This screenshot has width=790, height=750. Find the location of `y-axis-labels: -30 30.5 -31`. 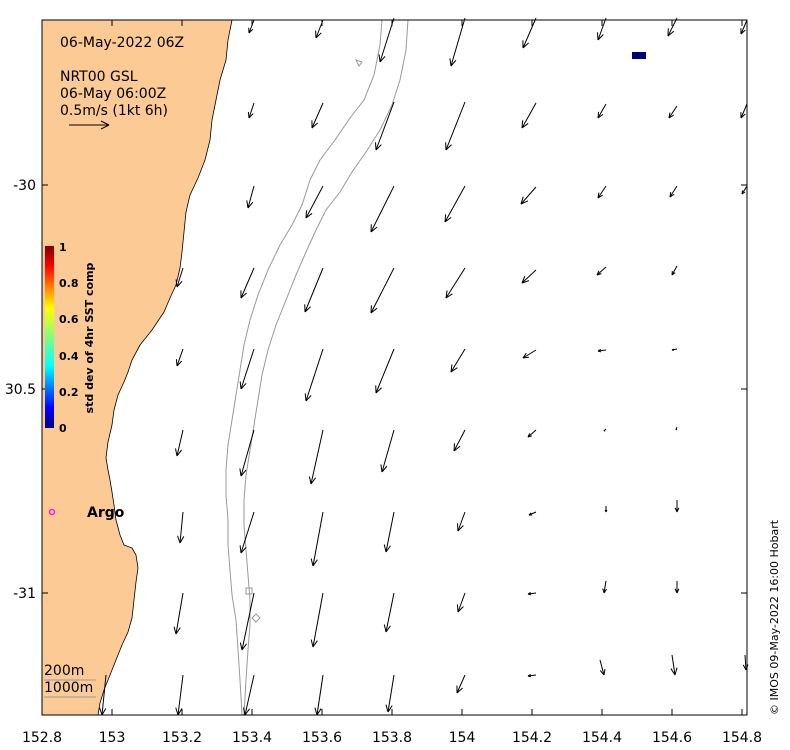

y-axis-labels: -30 30.5 -31 is located at coordinates (20, 390).